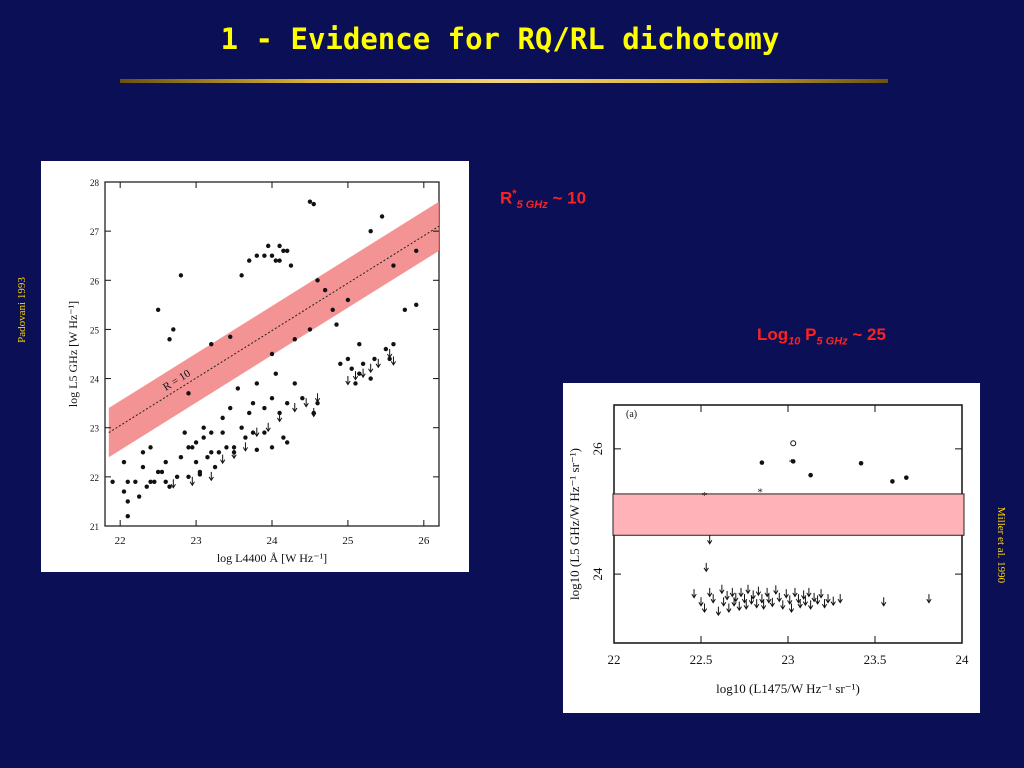 This screenshot has width=1024, height=768. Describe the element at coordinates (22, 310) in the screenshot. I see `credit-padovani: Padovani 1993` at that location.